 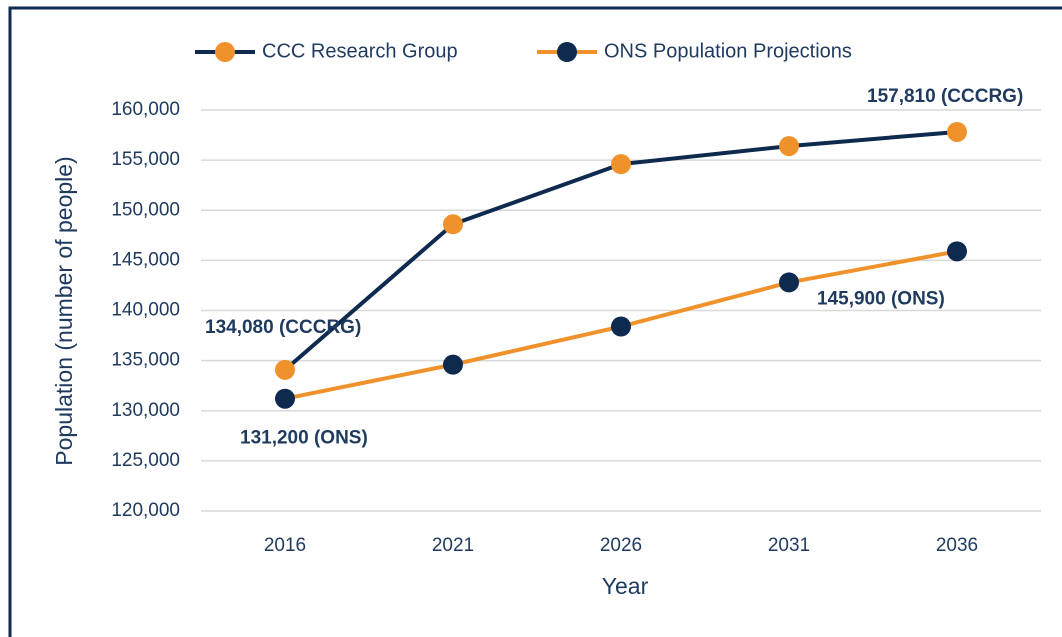 What do you see at coordinates (304, 438) in the screenshot?
I see `data-label: 131,200 (ONS)` at bounding box center [304, 438].